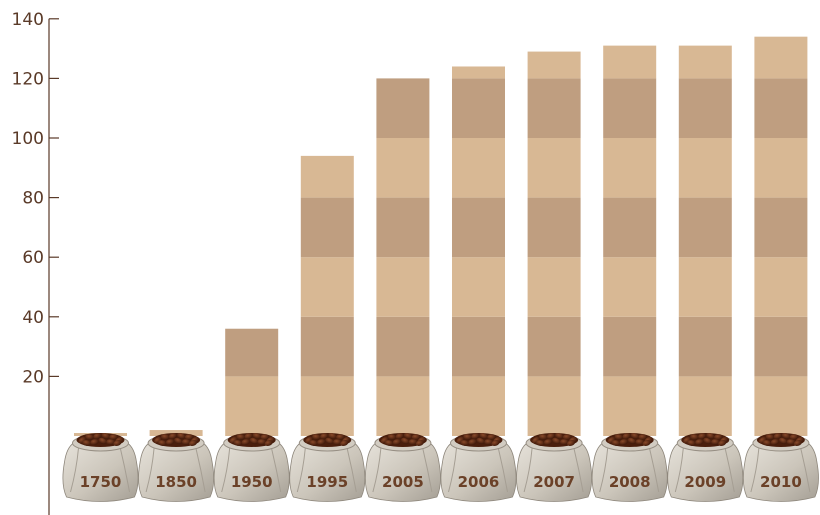  What do you see at coordinates (176, 482) in the screenshot?
I see `x-category-label: 1850` at bounding box center [176, 482].